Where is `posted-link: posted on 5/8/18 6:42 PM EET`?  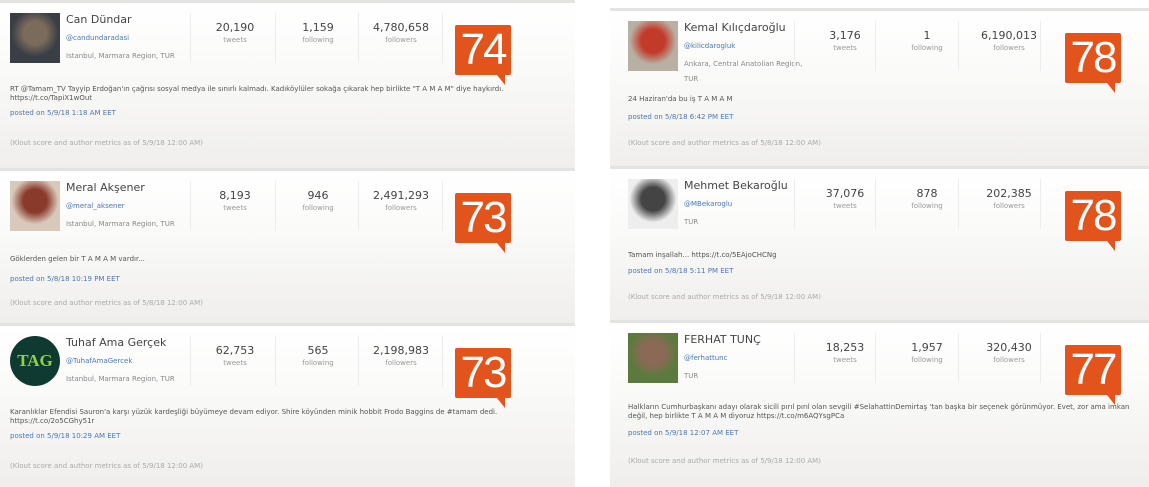
posted-link: posted on 5/8/18 6:42 PM EET is located at coordinates (681, 117).